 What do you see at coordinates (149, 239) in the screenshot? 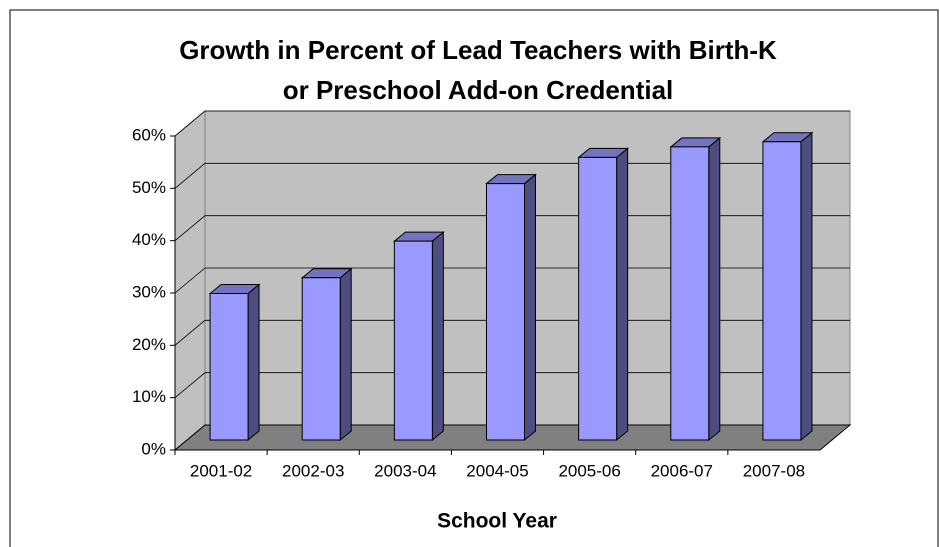
I see `y-tick-label: 40%` at bounding box center [149, 239].